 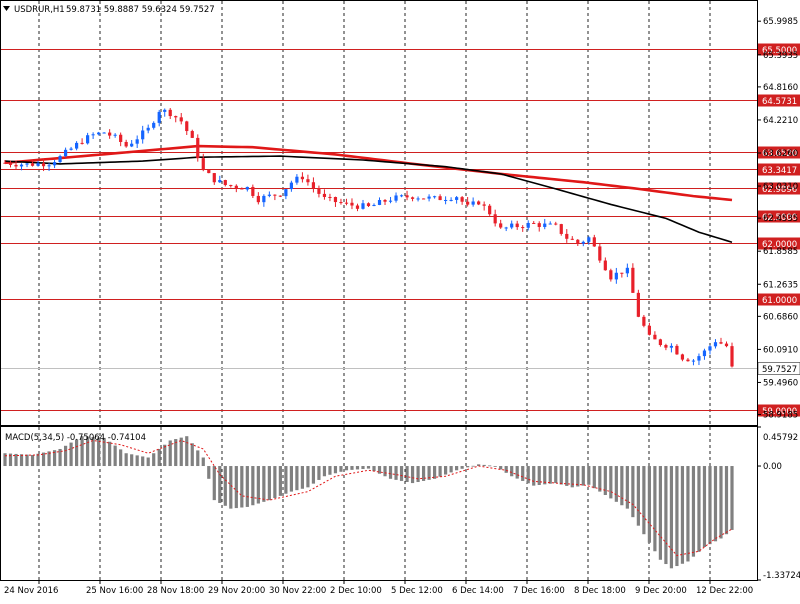 What do you see at coordinates (780, 285) in the screenshot?
I see `y-tick-label: 61.2635` at bounding box center [780, 285].